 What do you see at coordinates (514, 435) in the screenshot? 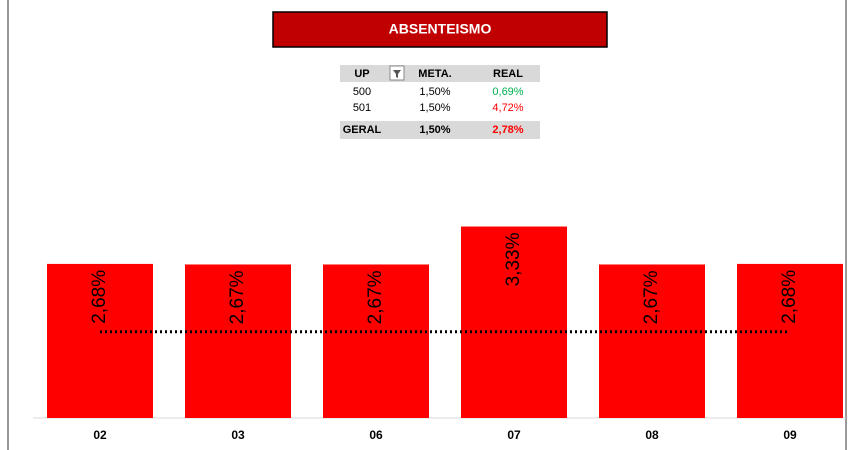
I see `x-tick-label: 07` at bounding box center [514, 435].